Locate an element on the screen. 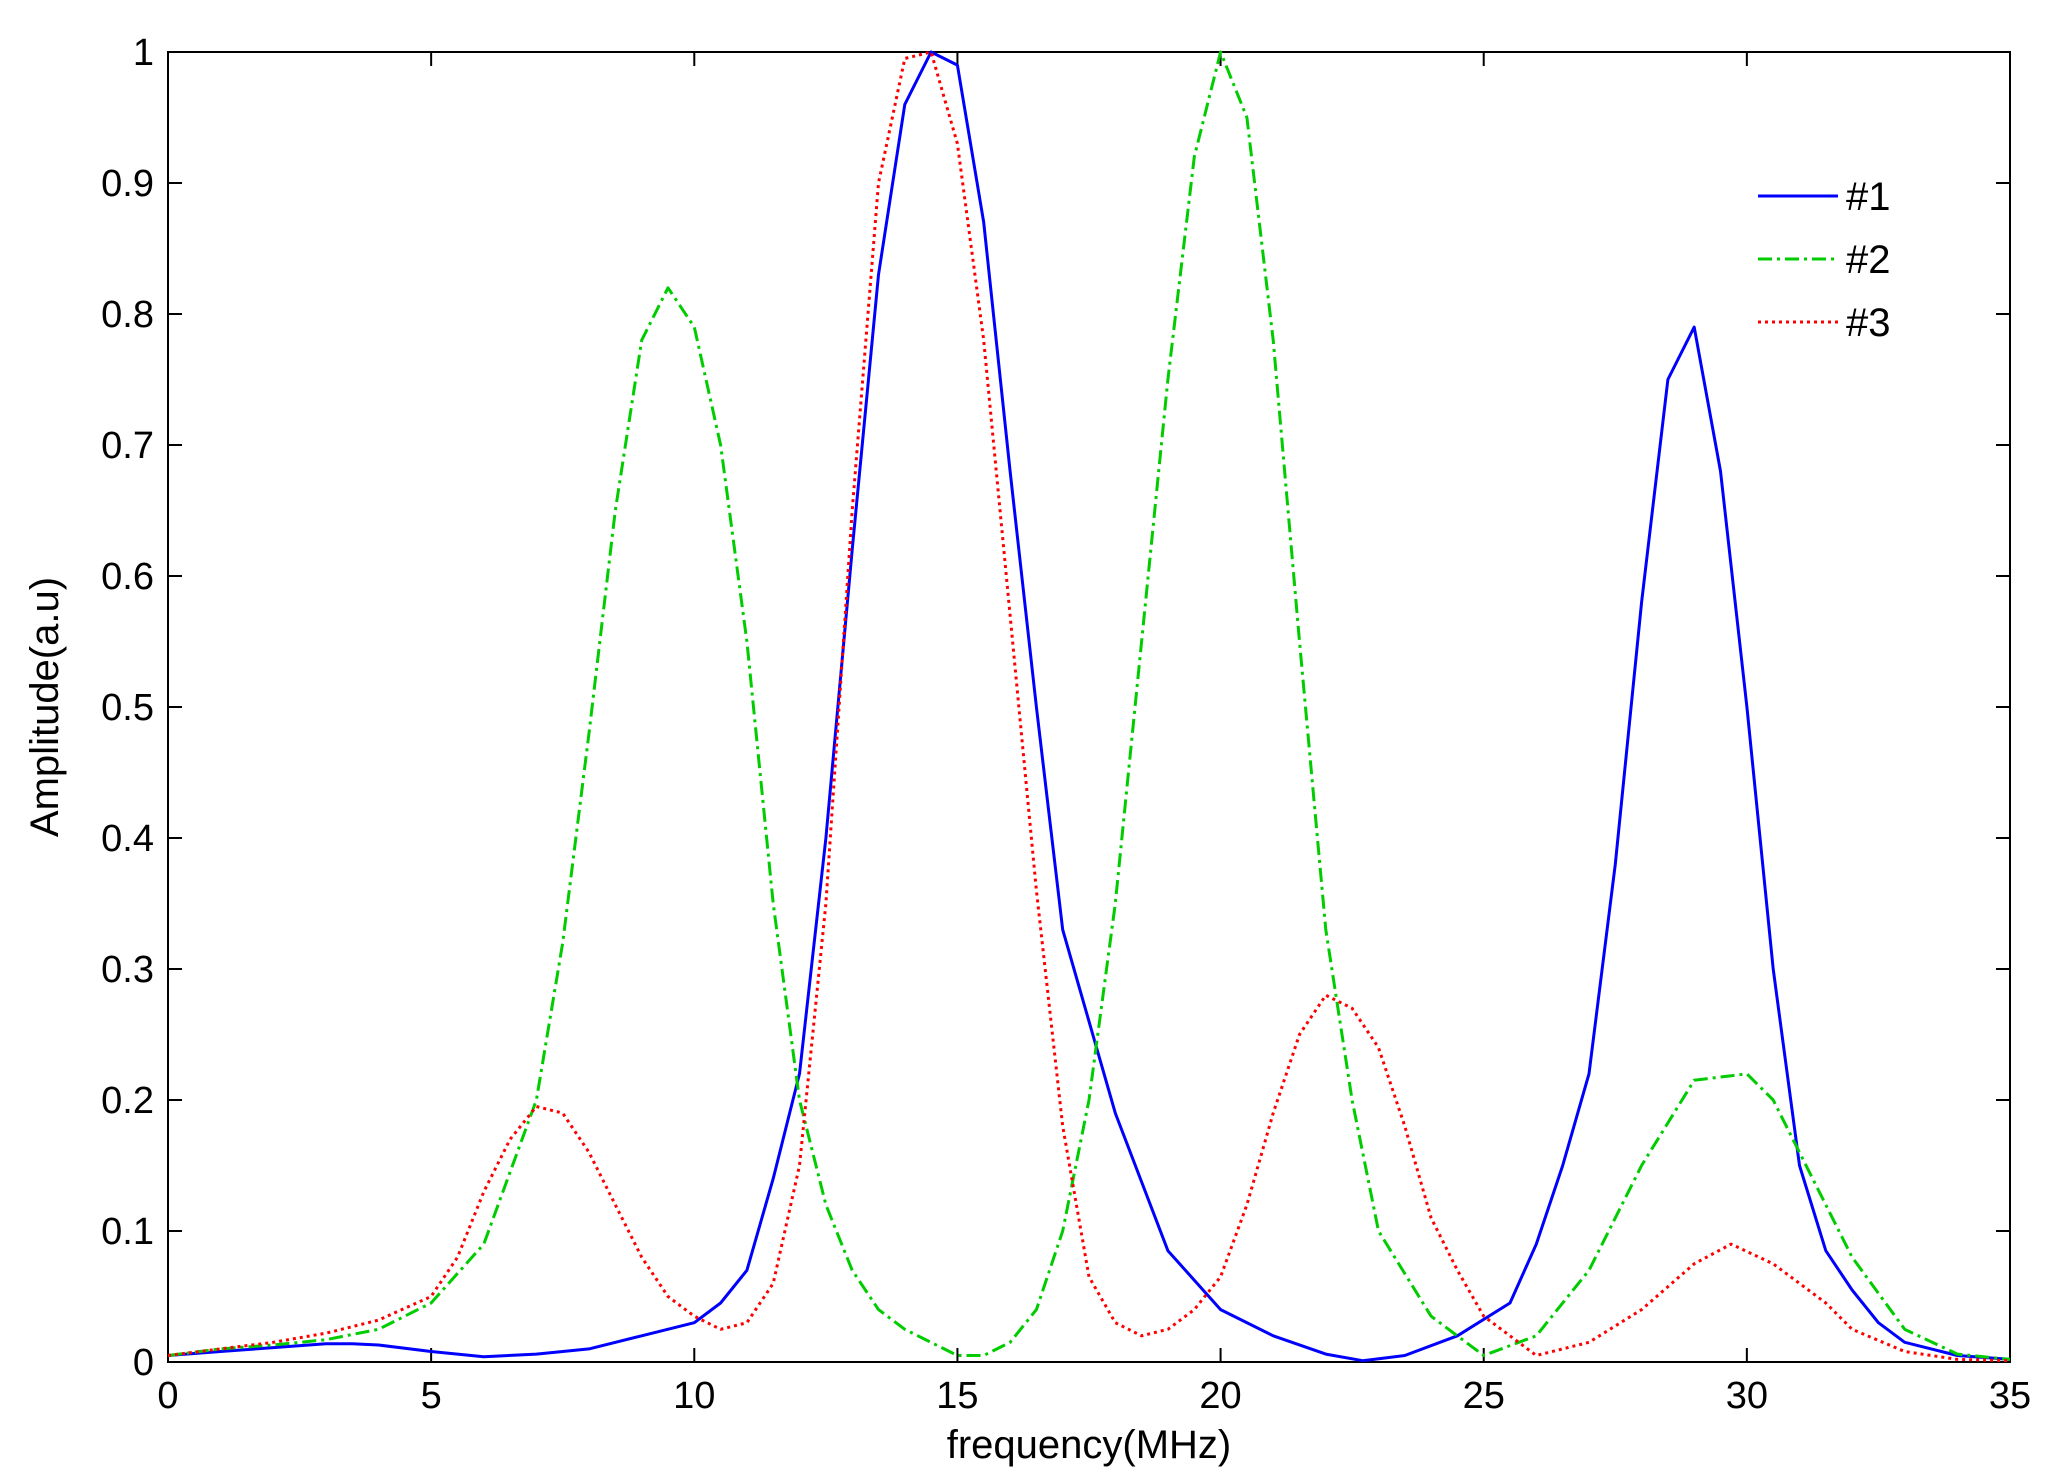 Image resolution: width=2050 pixels, height=1475 pixels. y-tick-label: 0.9 is located at coordinates (127, 184).